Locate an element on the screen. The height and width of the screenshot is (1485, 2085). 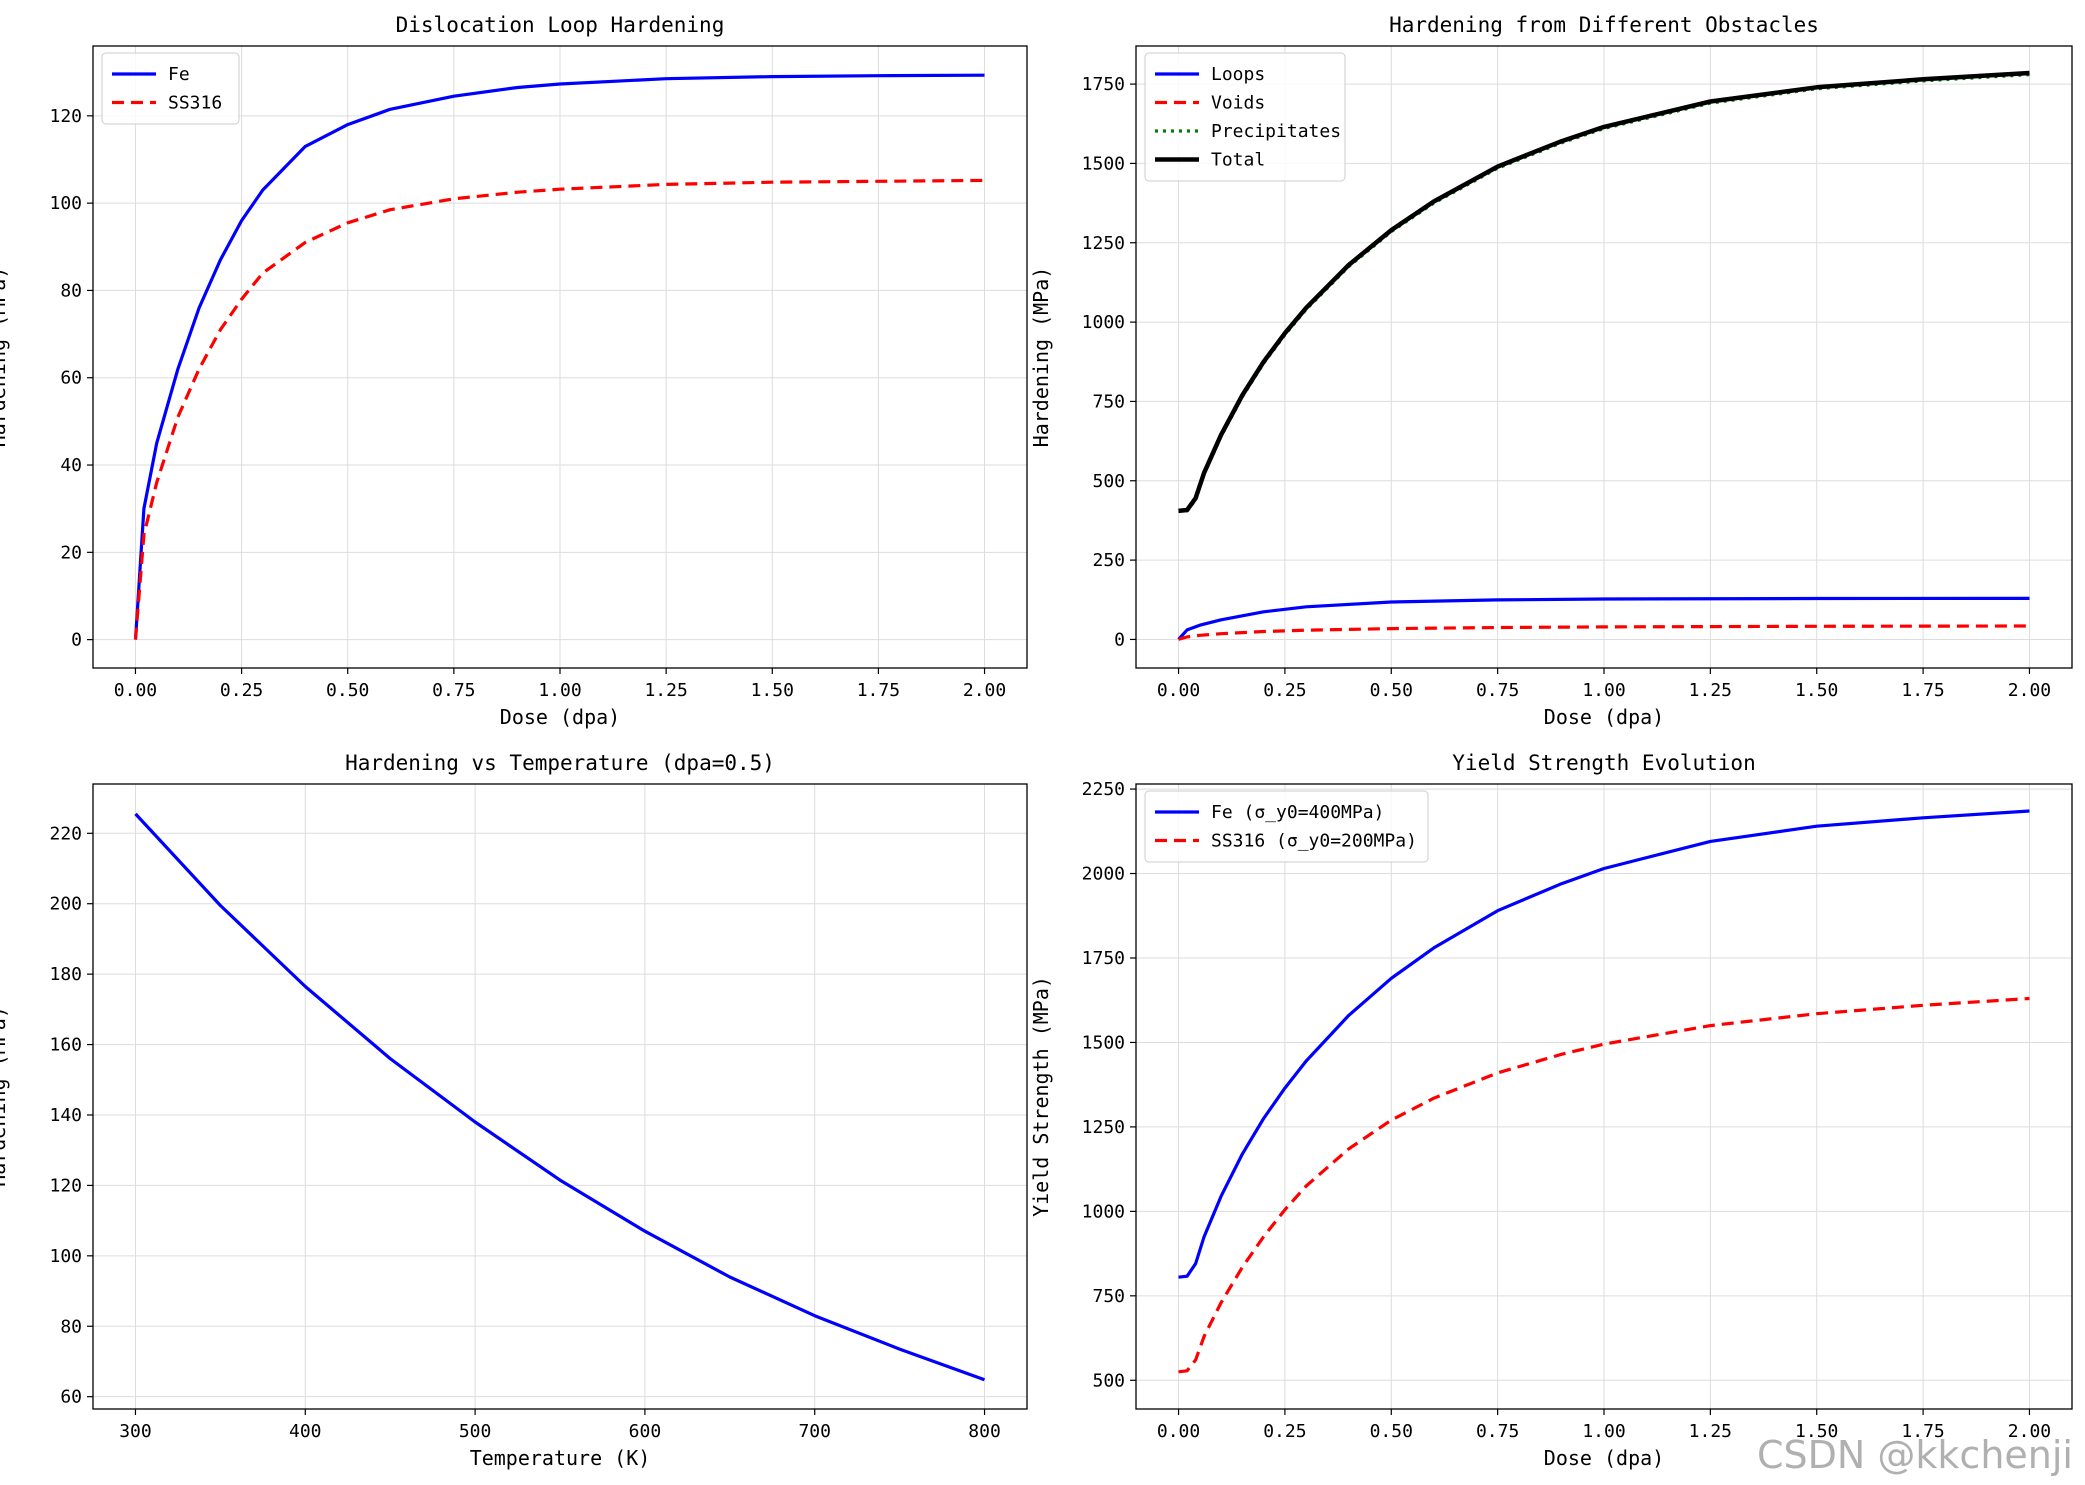
x-axis-label: Dose (dpa) is located at coordinates (560, 717).